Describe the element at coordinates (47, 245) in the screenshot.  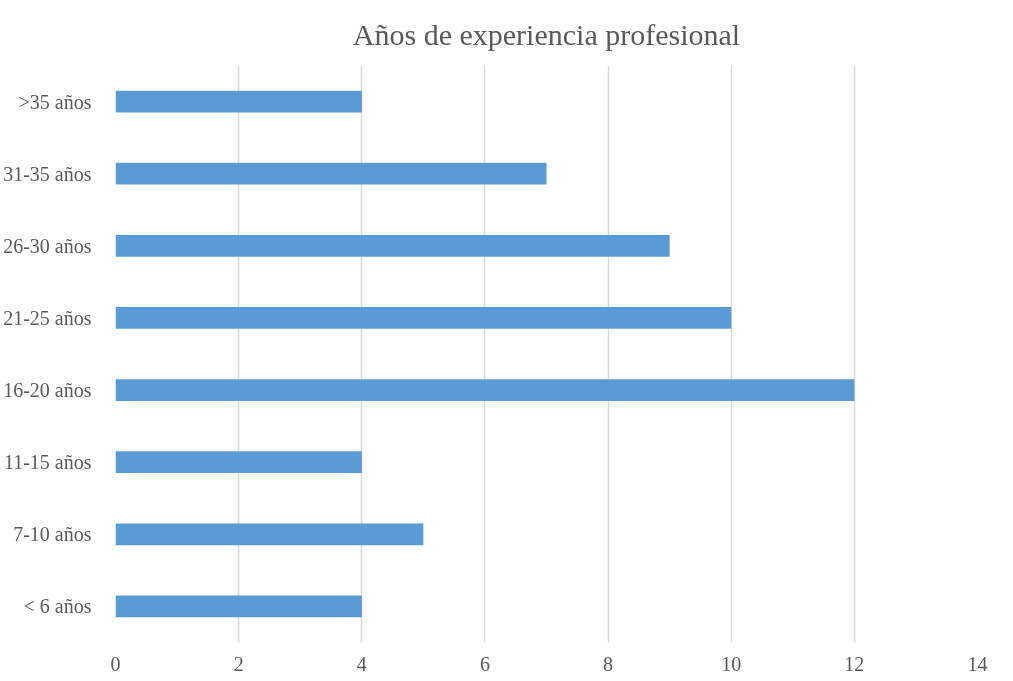
I see `y-tick-label: 26-30 años` at that location.